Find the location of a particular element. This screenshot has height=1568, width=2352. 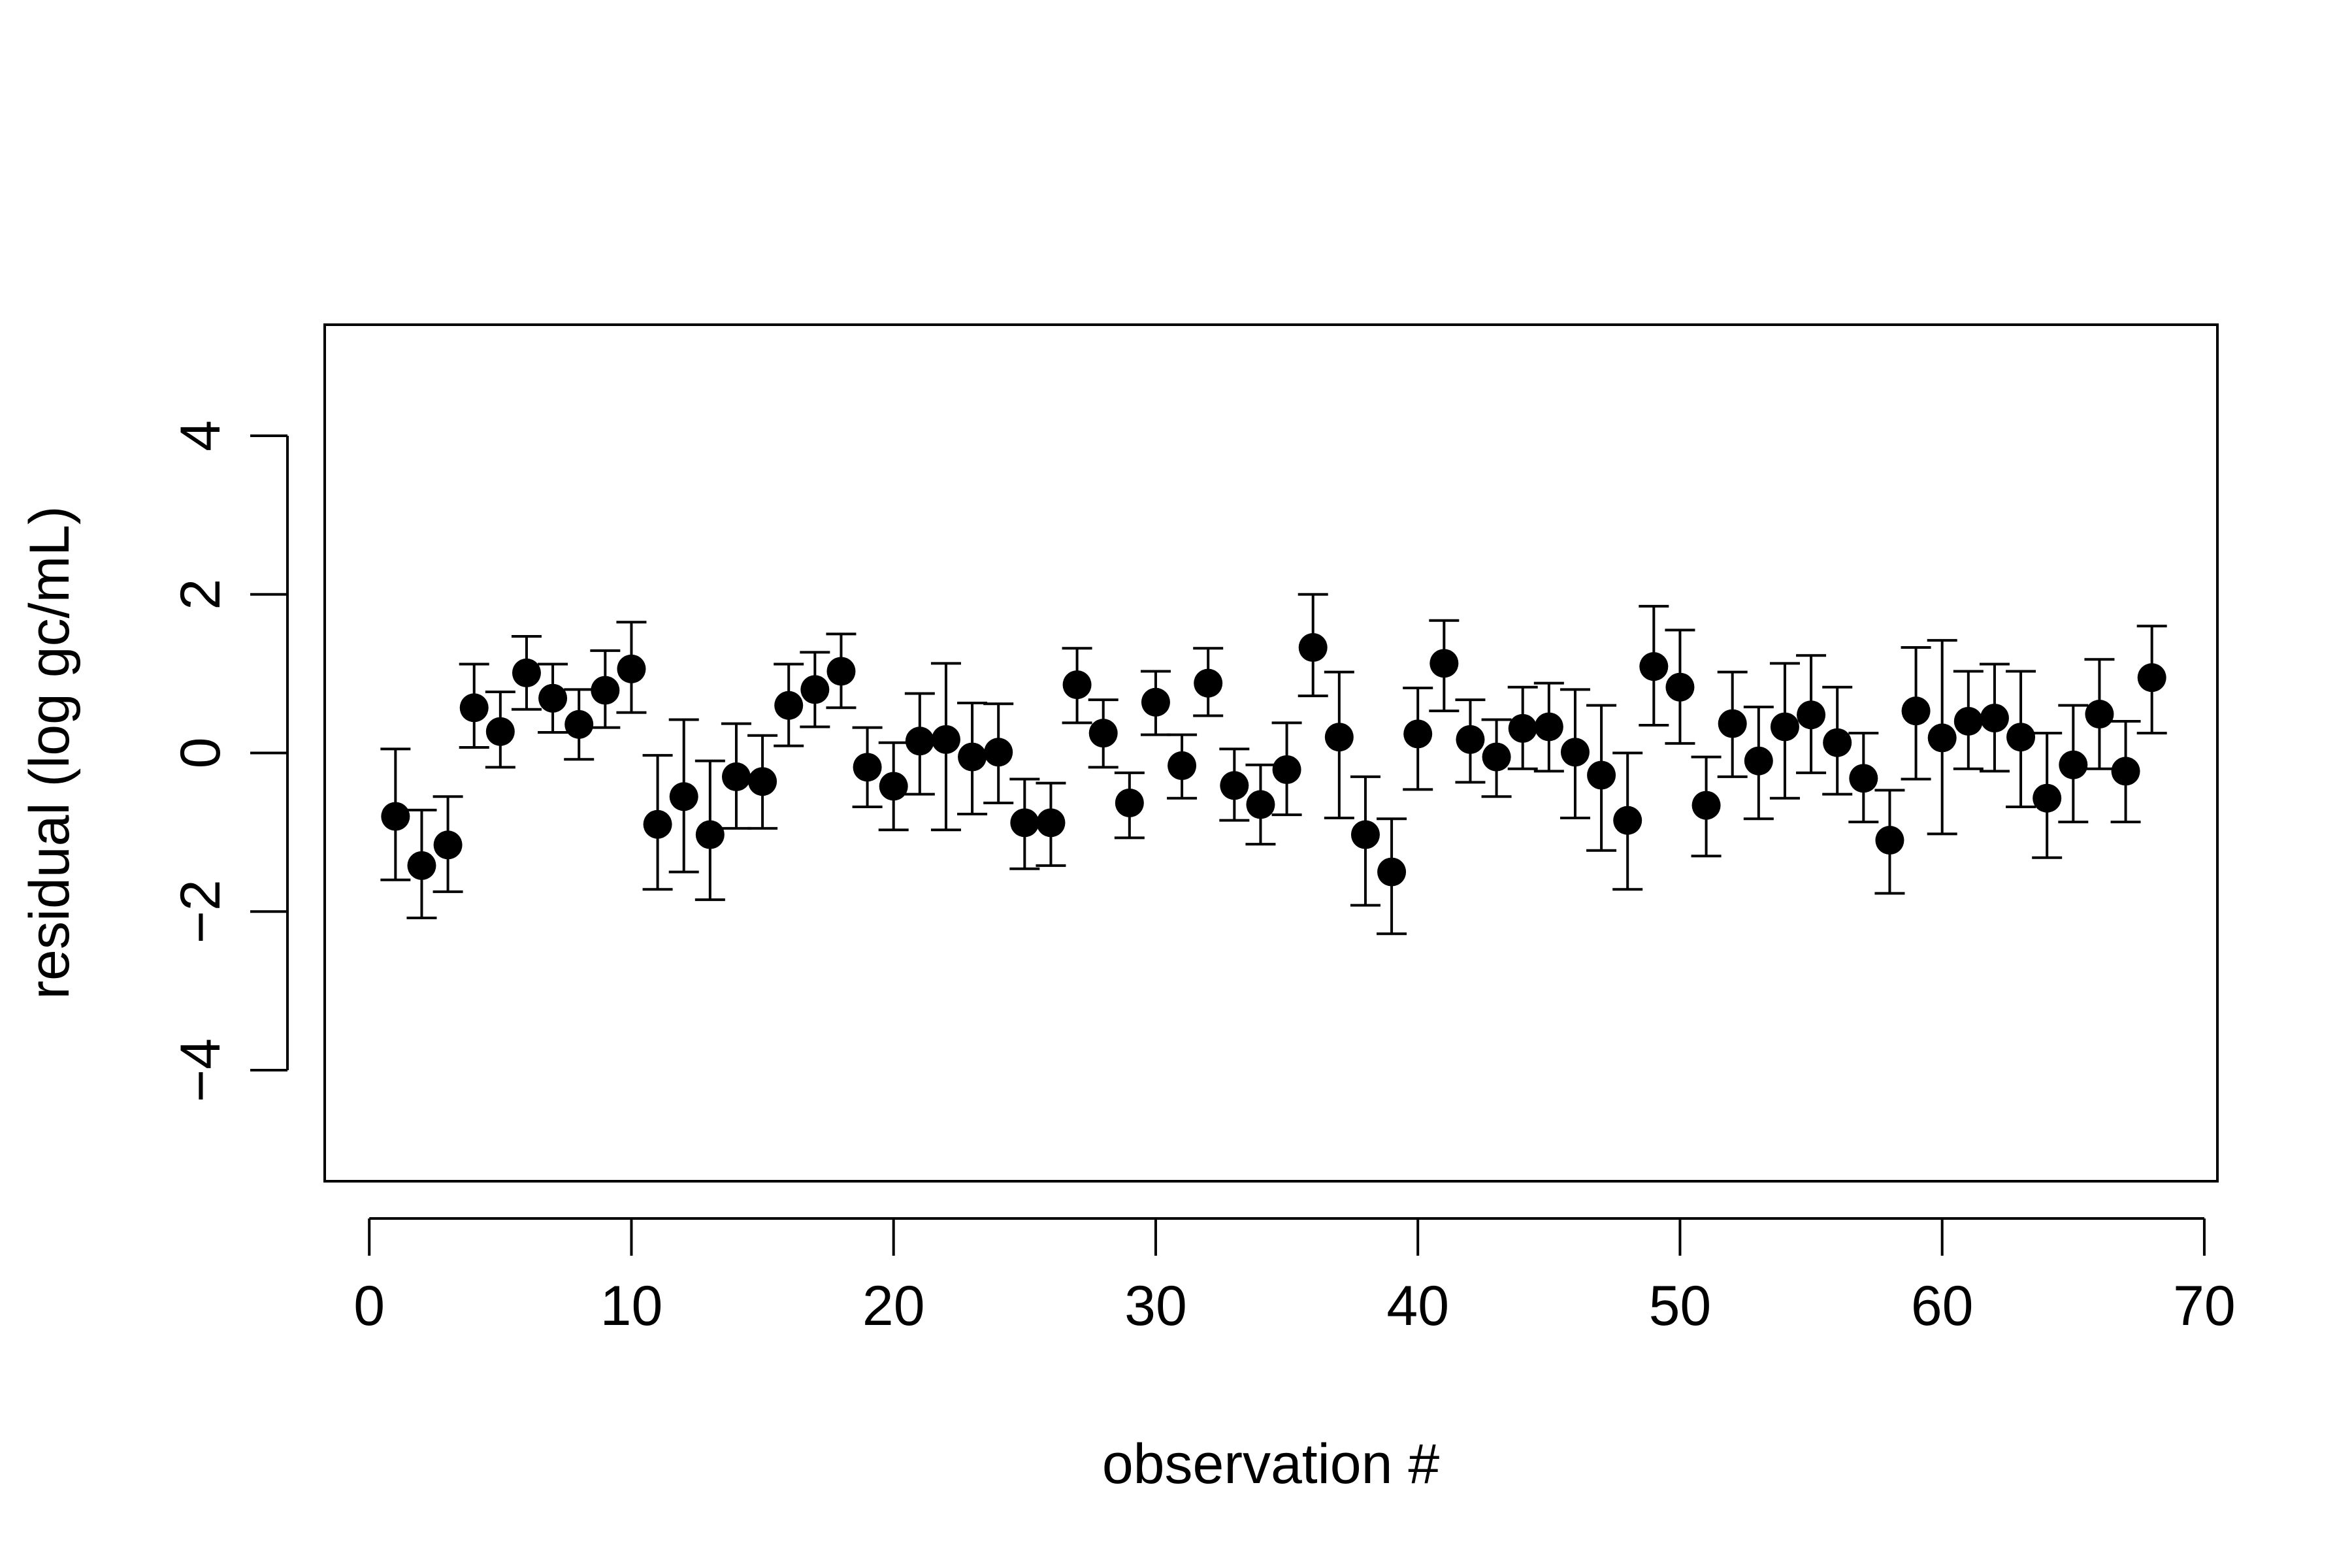

x-tick-label: 70 is located at coordinates (2204, 1306).